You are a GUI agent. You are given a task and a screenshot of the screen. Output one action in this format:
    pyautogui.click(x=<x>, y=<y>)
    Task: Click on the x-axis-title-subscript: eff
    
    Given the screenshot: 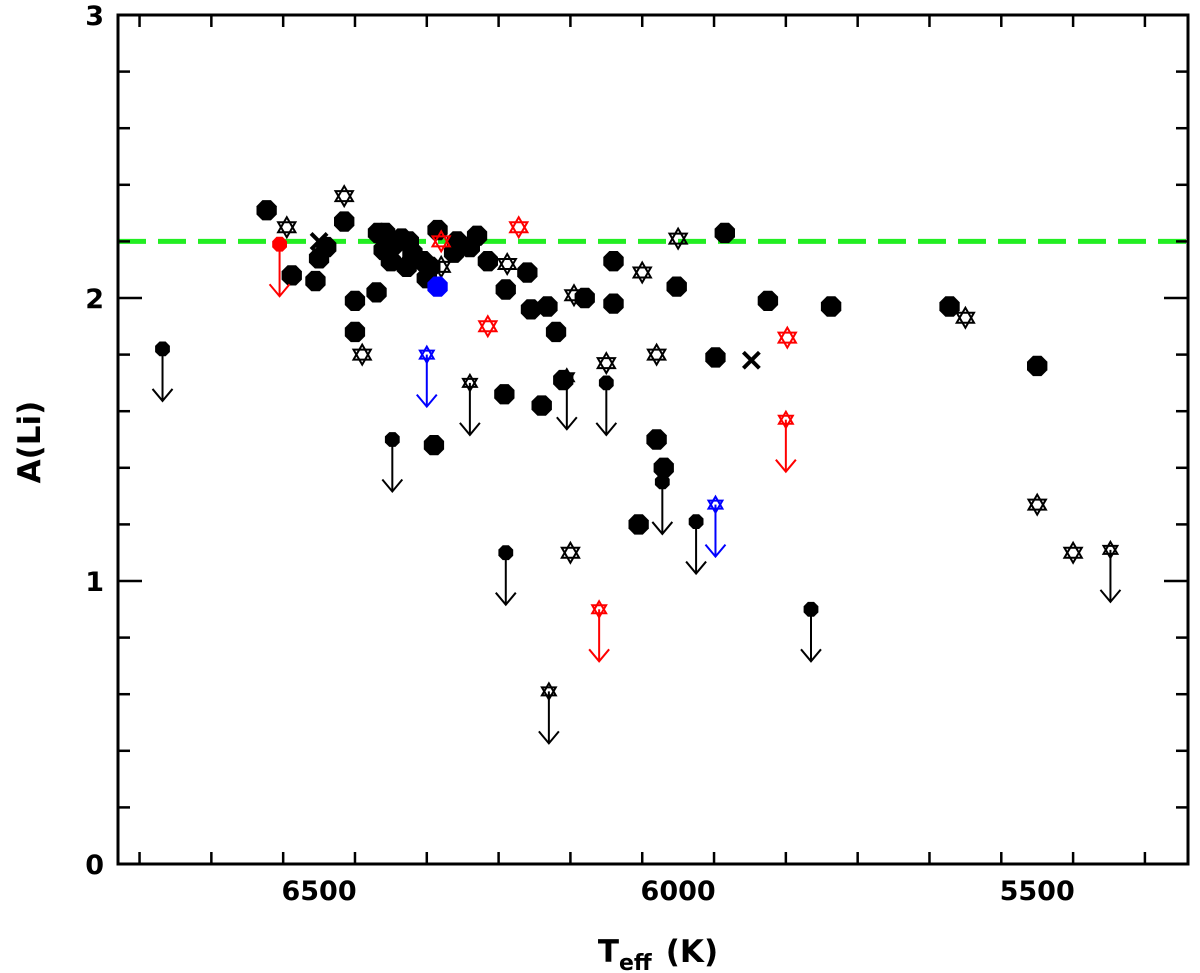 What is the action you would take?
    pyautogui.click(x=636, y=962)
    